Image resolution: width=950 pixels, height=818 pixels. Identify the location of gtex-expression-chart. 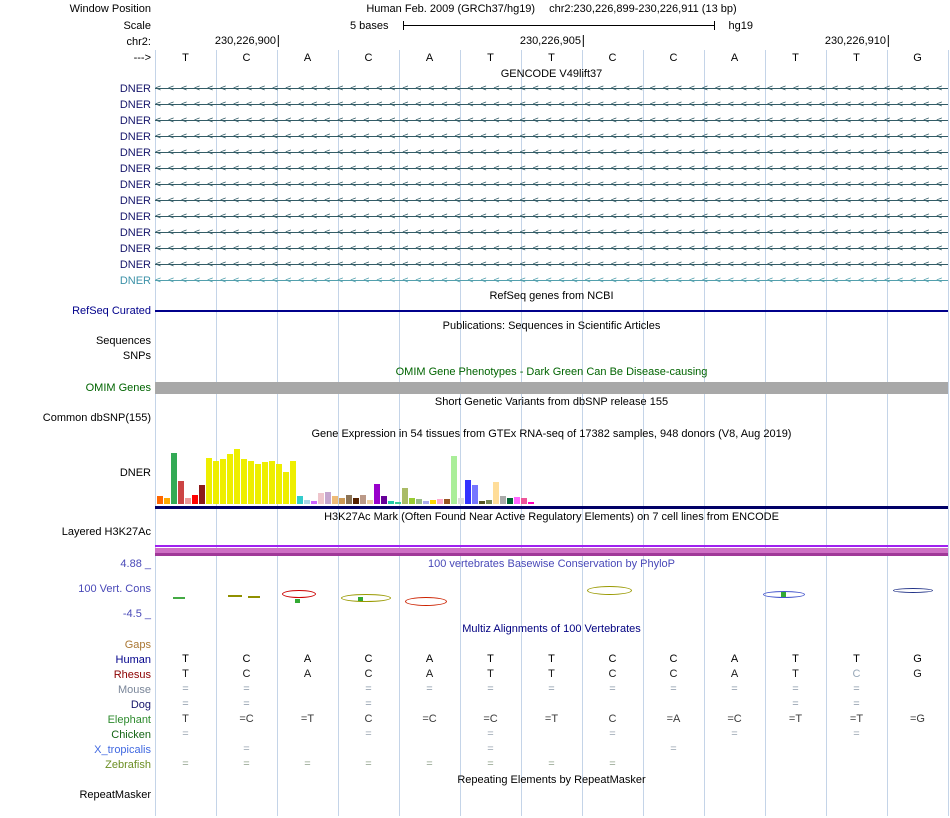
(551, 473).